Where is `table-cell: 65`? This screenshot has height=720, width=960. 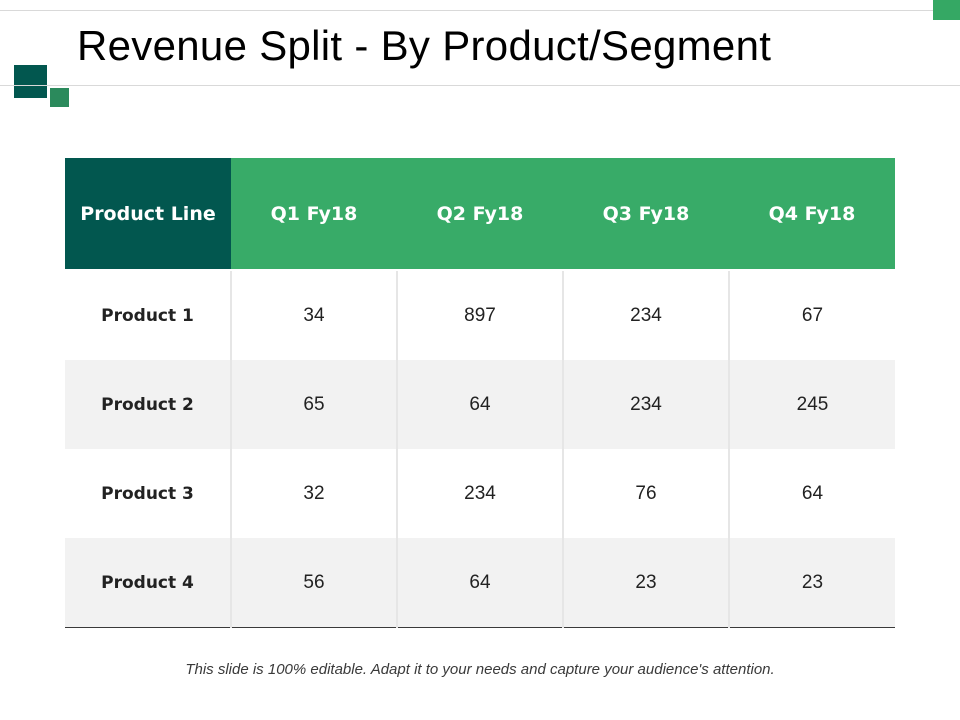
table-cell: 65 is located at coordinates (313, 404).